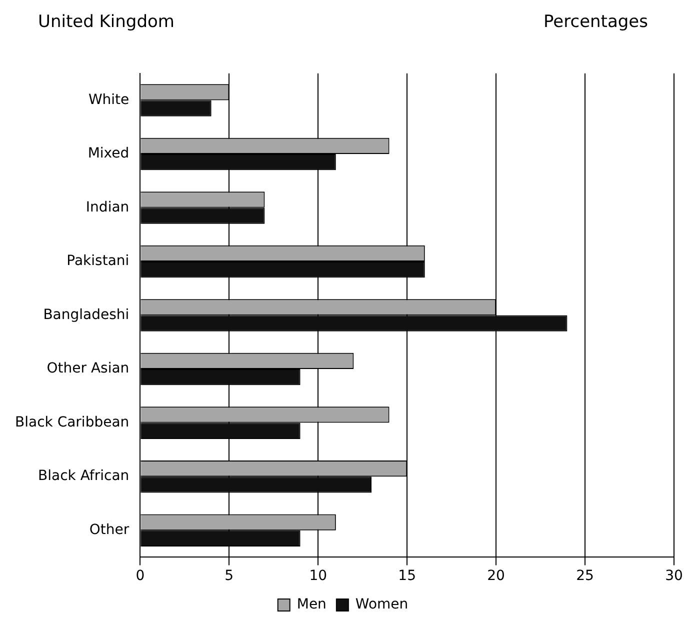  What do you see at coordinates (140, 576) in the screenshot?
I see `x-tick-label: 0` at bounding box center [140, 576].